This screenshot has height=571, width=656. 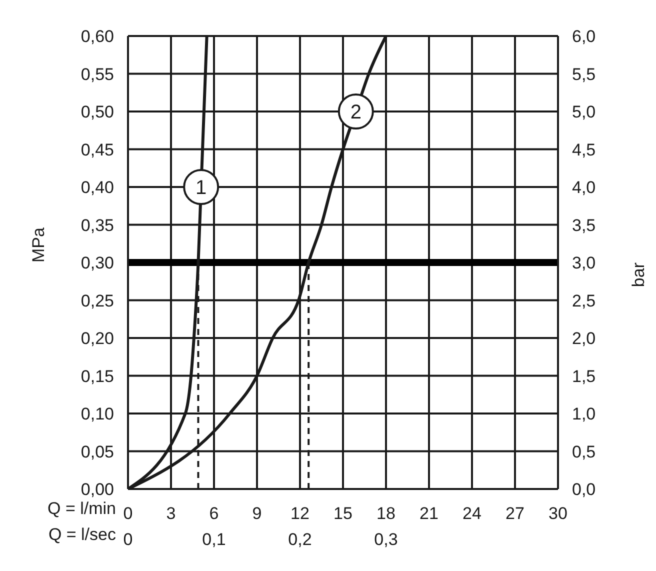 What do you see at coordinates (97, 414) in the screenshot?
I see `y-tick-label: 0,10` at bounding box center [97, 414].